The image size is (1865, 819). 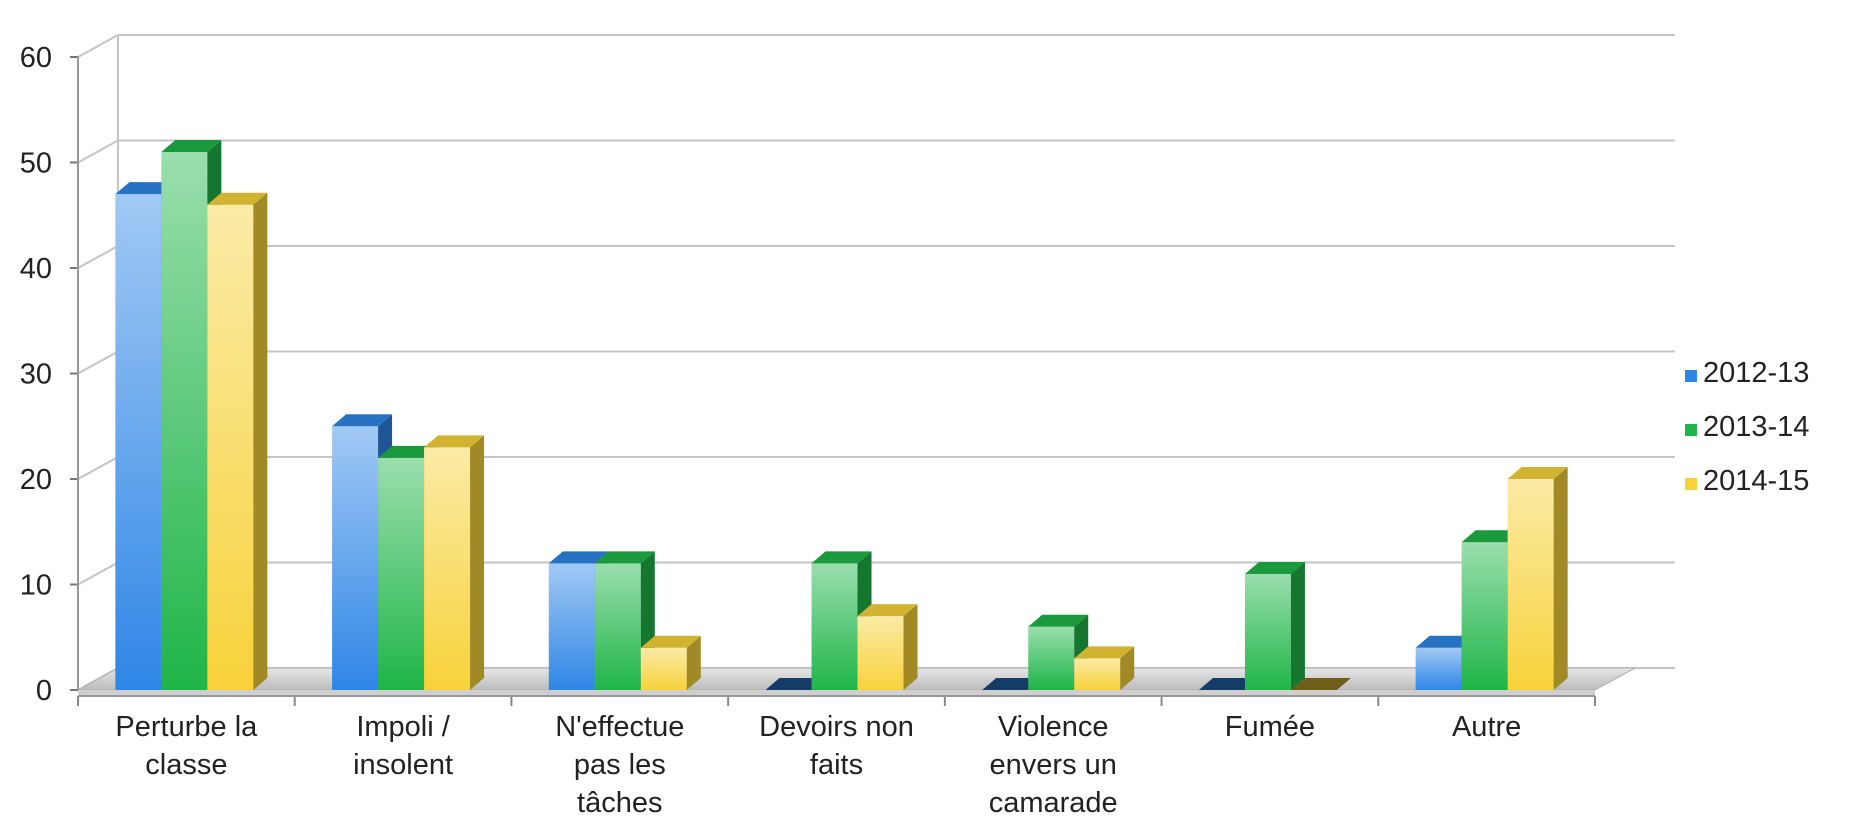 I want to click on y-tick-label: 20, so click(x=36, y=480).